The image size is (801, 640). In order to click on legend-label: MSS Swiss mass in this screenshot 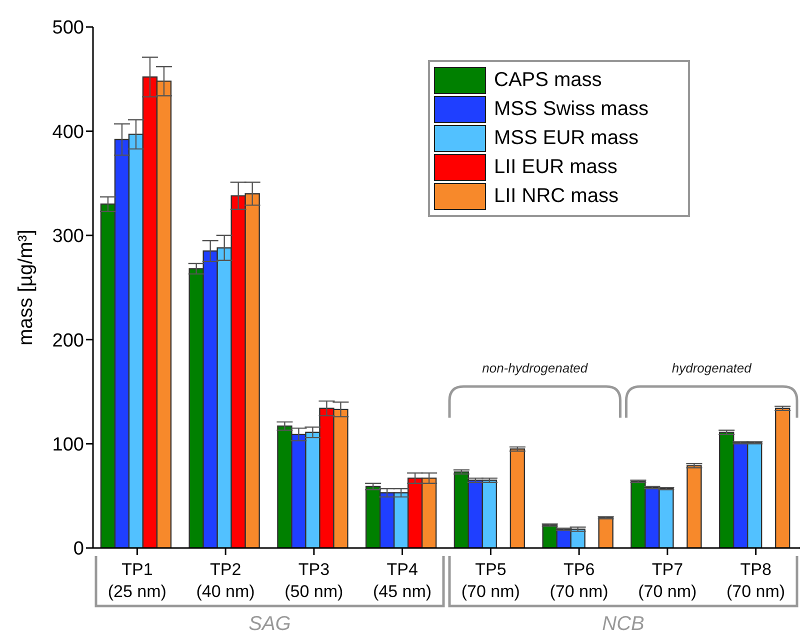, I will do `click(571, 109)`.